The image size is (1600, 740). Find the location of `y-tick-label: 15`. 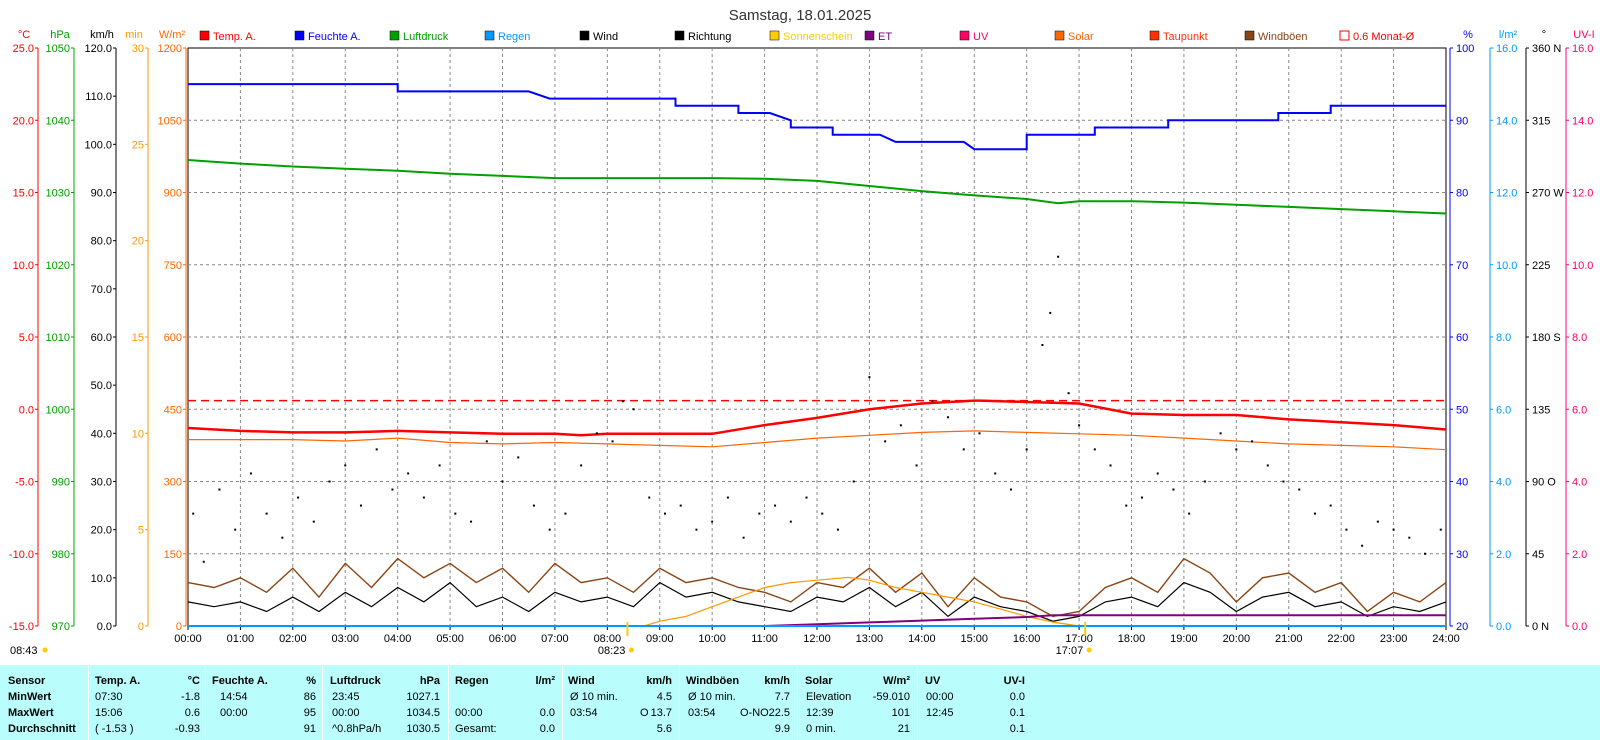

y-tick-label: 15 is located at coordinates (138, 338).